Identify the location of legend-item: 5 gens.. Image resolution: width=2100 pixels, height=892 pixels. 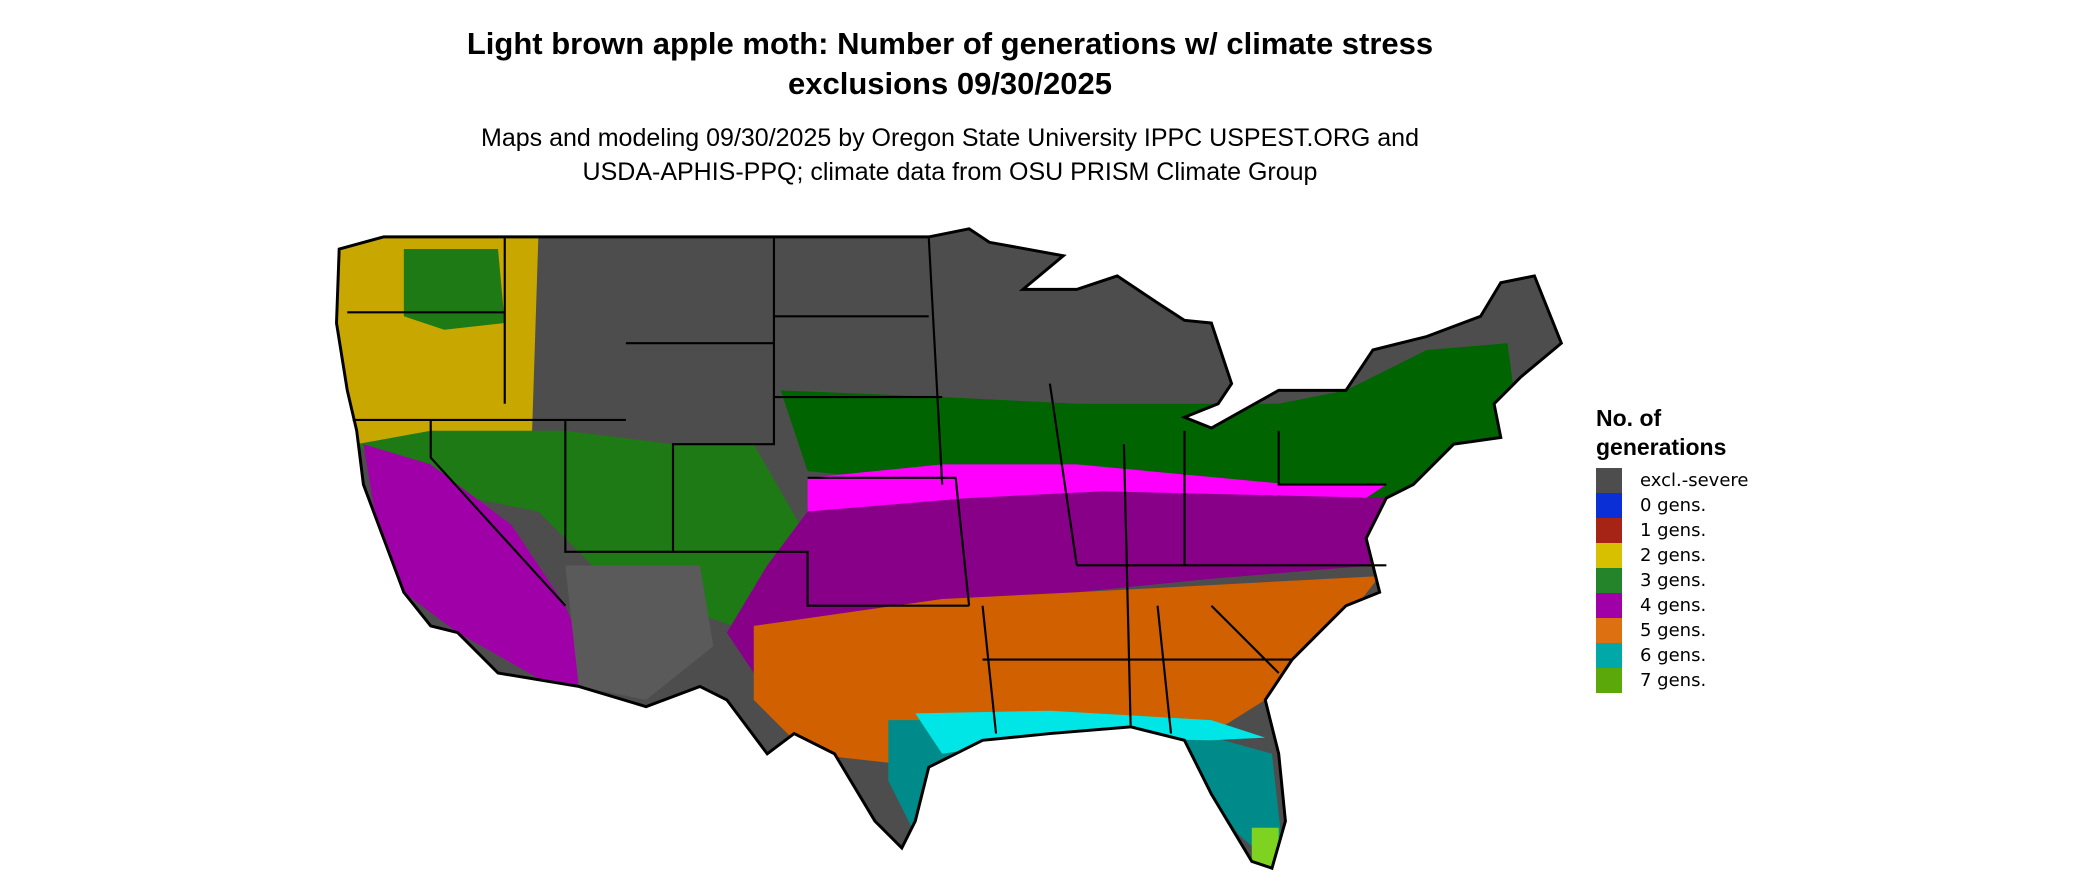
(1672, 630).